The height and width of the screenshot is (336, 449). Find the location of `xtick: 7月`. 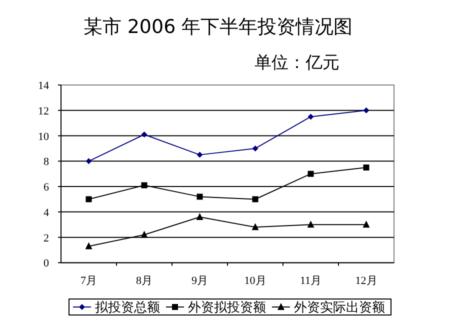

xtick: 7月 is located at coordinates (88, 281).